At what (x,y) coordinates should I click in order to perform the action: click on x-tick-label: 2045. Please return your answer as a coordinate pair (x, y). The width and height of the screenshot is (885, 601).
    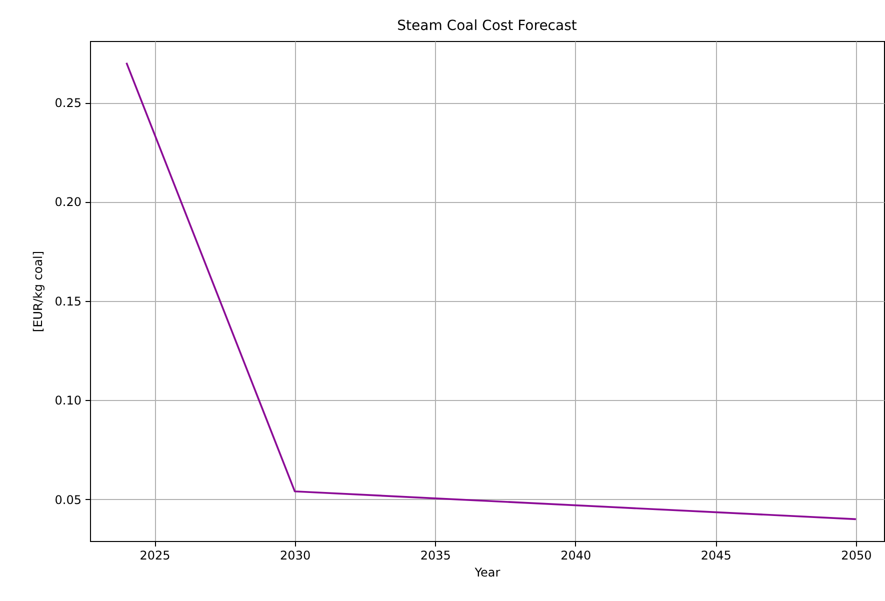
    Looking at the image, I should click on (716, 555).